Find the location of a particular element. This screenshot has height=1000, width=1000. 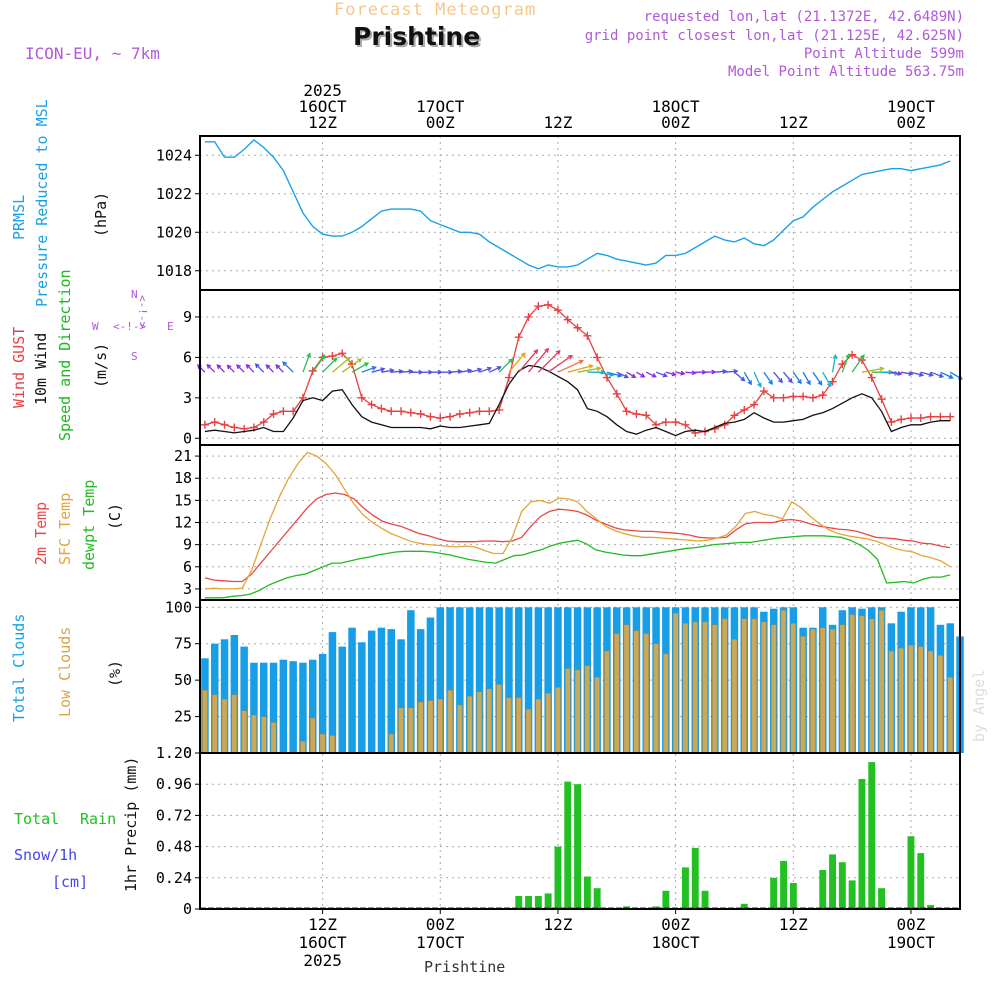

top-time-label: 00Z is located at coordinates (440, 122).